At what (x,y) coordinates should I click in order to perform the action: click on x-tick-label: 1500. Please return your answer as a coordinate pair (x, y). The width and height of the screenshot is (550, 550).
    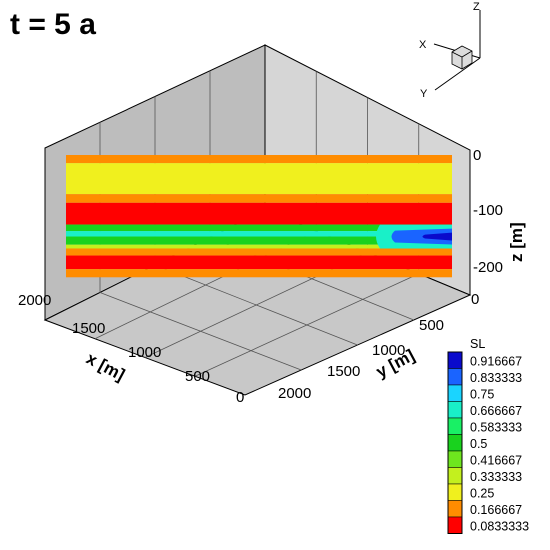
    Looking at the image, I should click on (88, 328).